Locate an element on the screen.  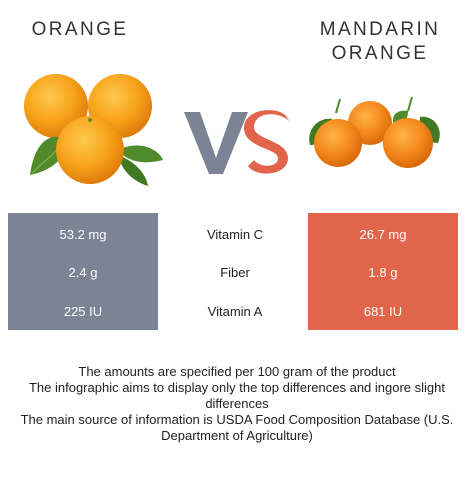
orange-title: ORANGE is located at coordinates (80, 29).